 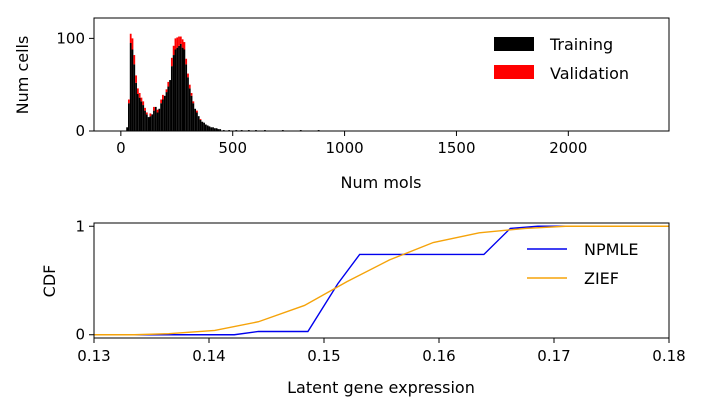 I want to click on y-tick-label: 100, so click(x=70, y=38).